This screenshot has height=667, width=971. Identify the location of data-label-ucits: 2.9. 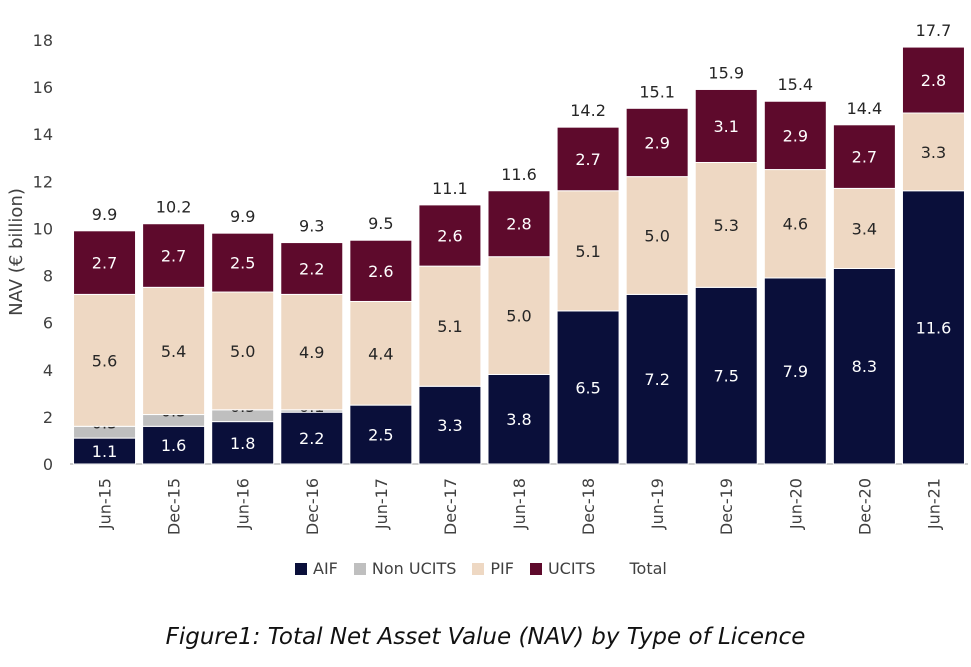
(795, 135).